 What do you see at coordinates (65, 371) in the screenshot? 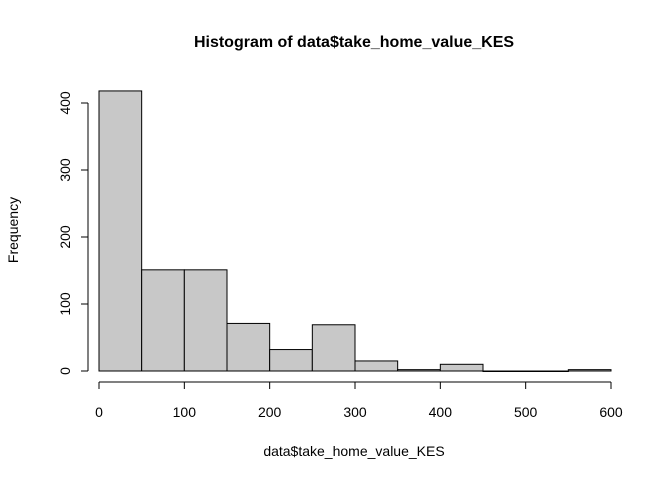
I see `y-tick-label-0: 0` at bounding box center [65, 371].